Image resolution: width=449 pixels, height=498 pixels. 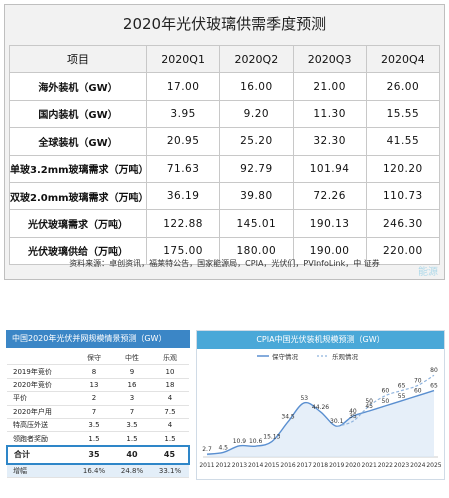 What do you see at coordinates (403, 141) in the screenshot?
I see `cell-value: 41.55` at bounding box center [403, 141].